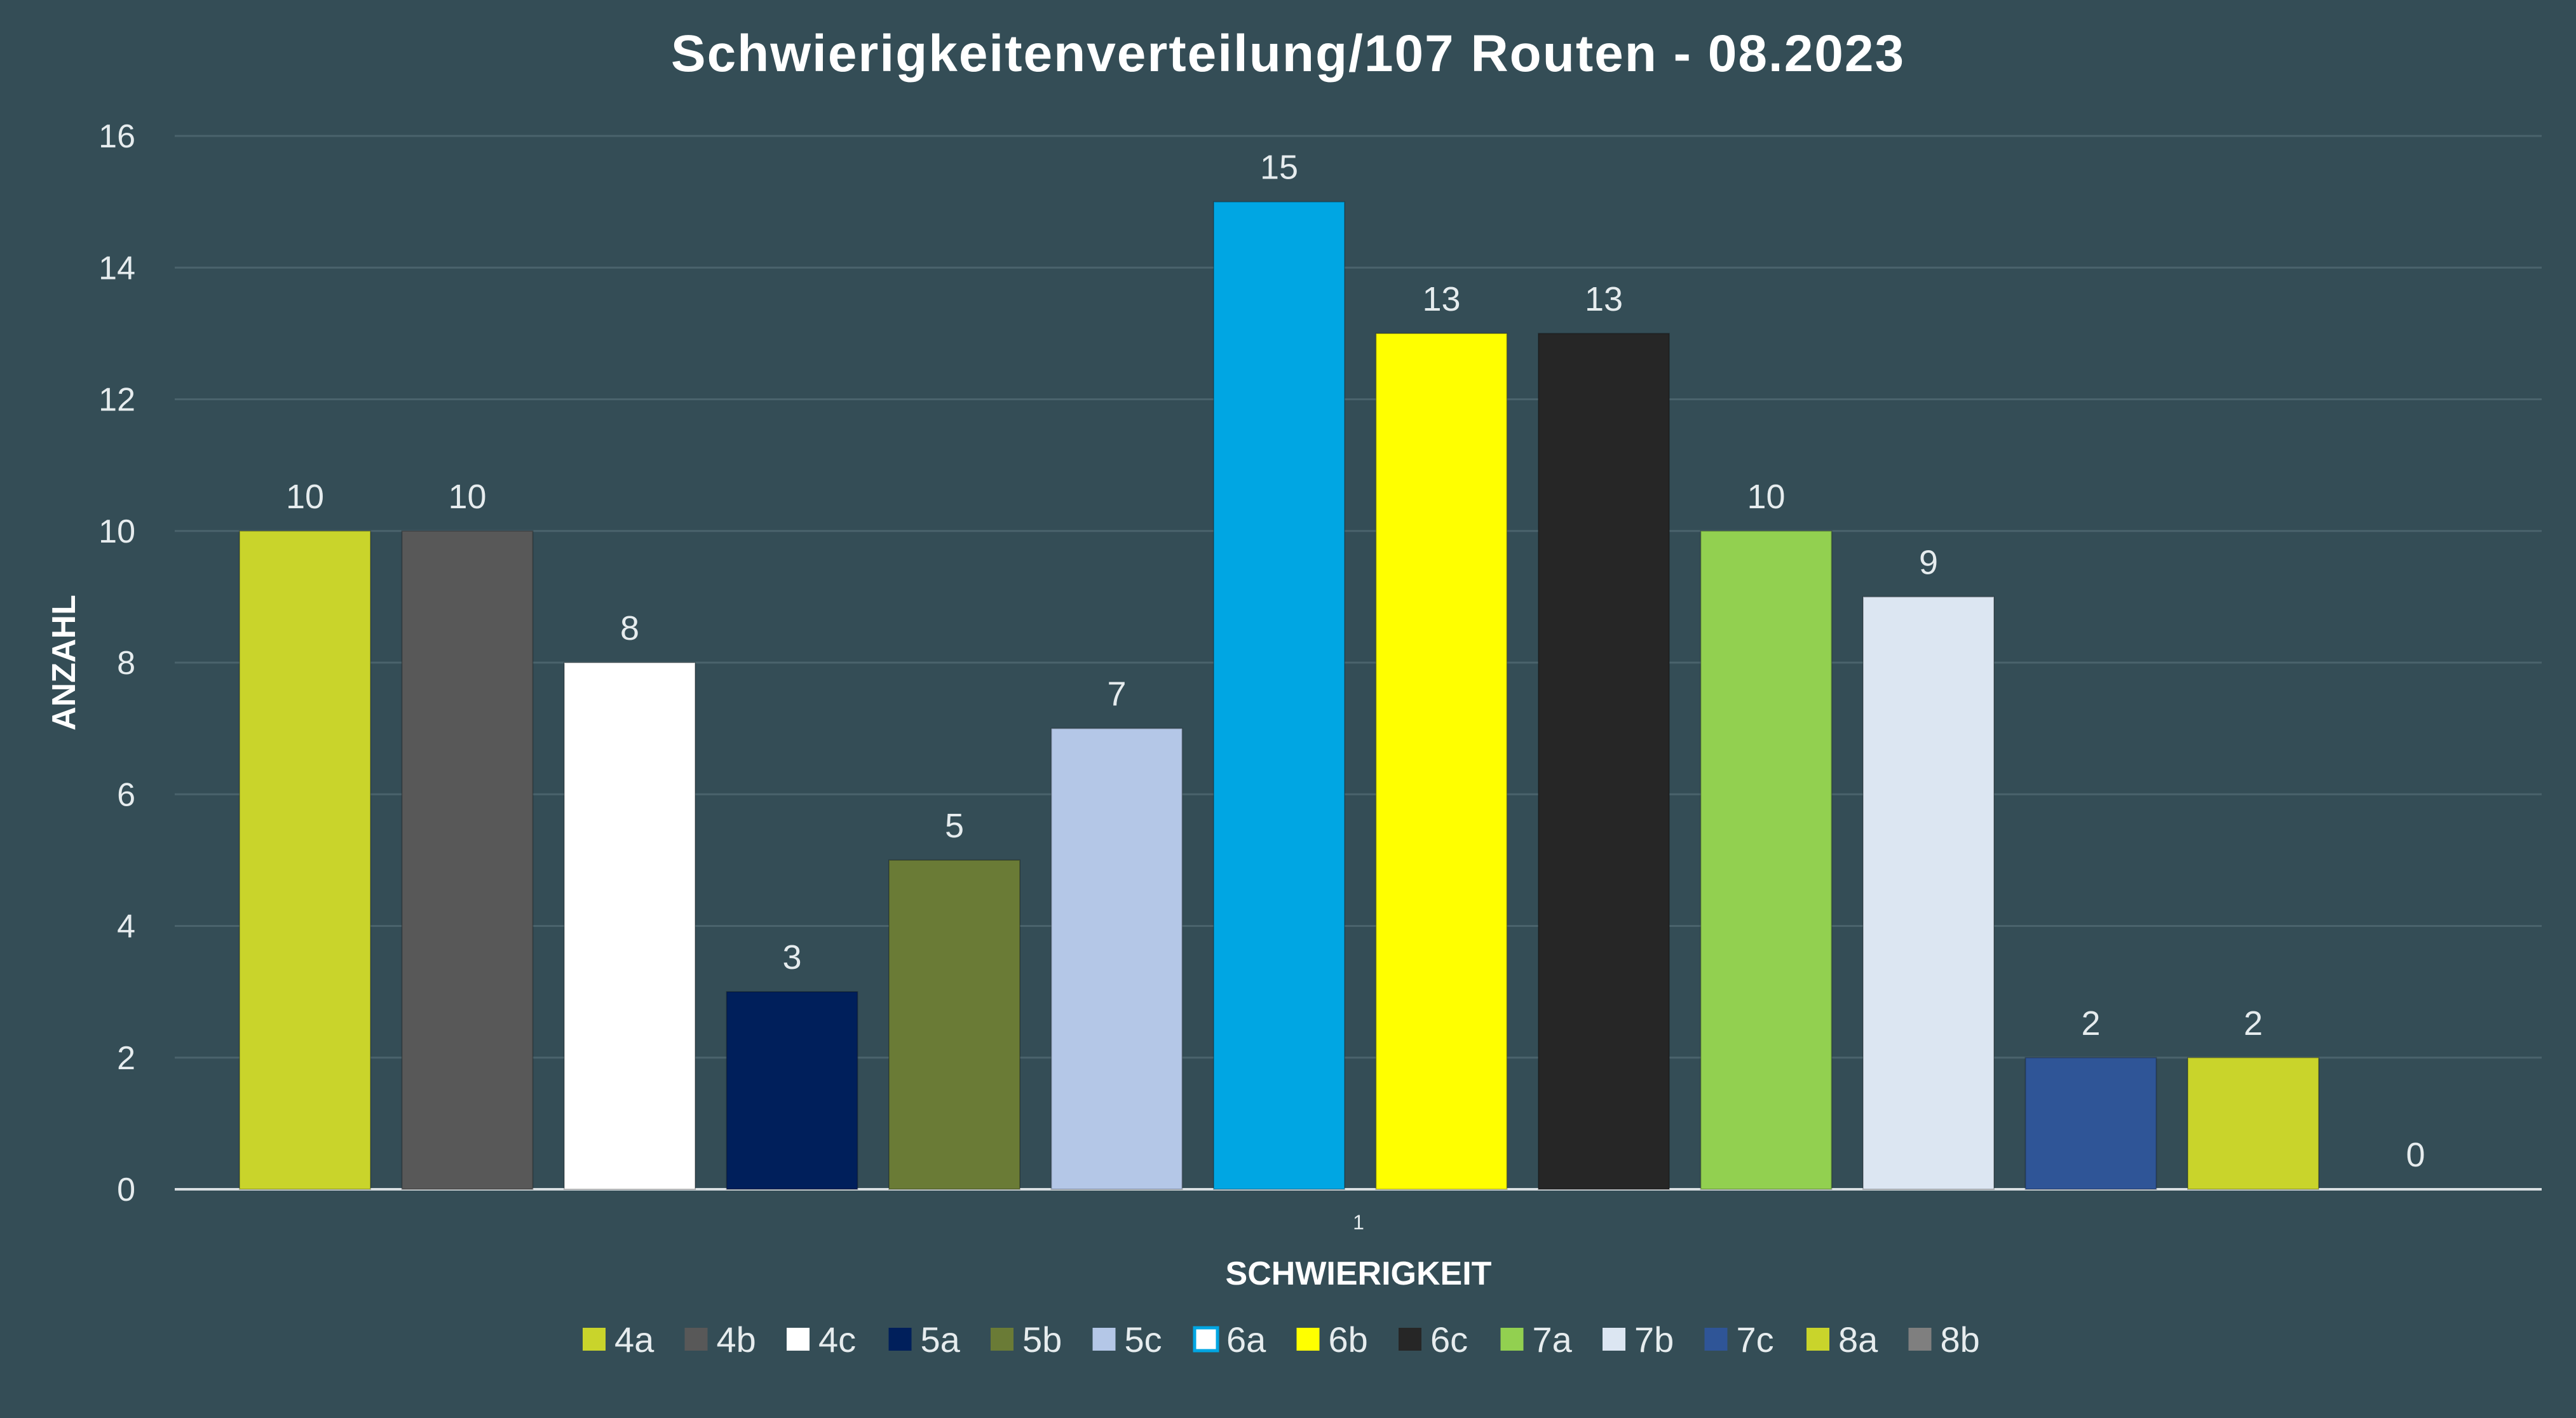 The height and width of the screenshot is (1418, 2576). Describe the element at coordinates (2090, 1024) in the screenshot. I see `data-label-7c: 2` at that location.